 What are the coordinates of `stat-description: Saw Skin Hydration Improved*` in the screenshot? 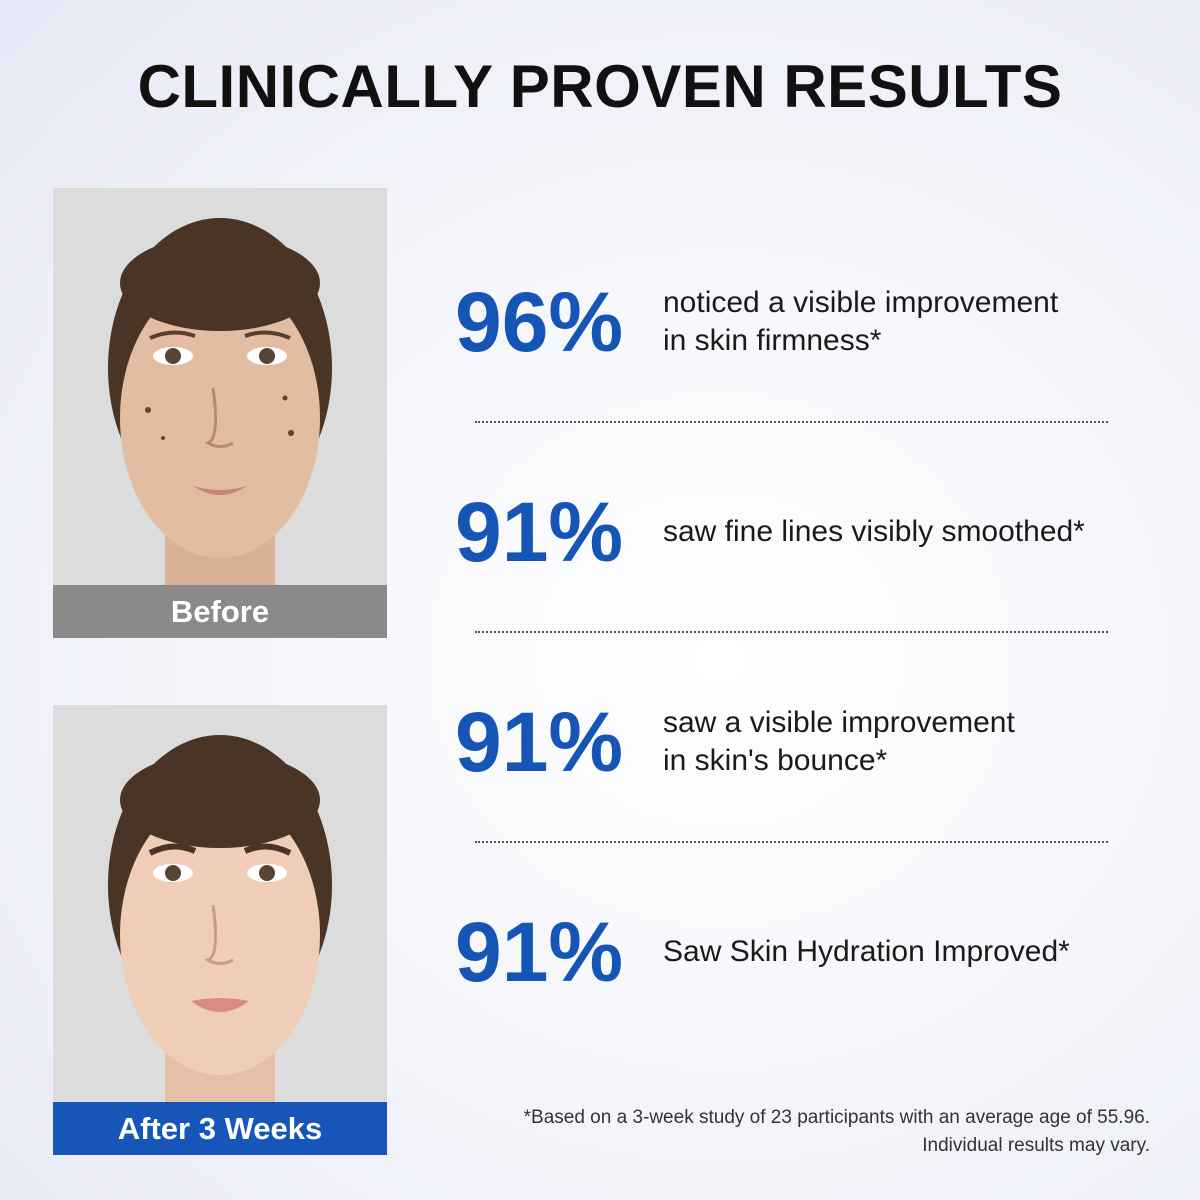 It's located at (866, 952).